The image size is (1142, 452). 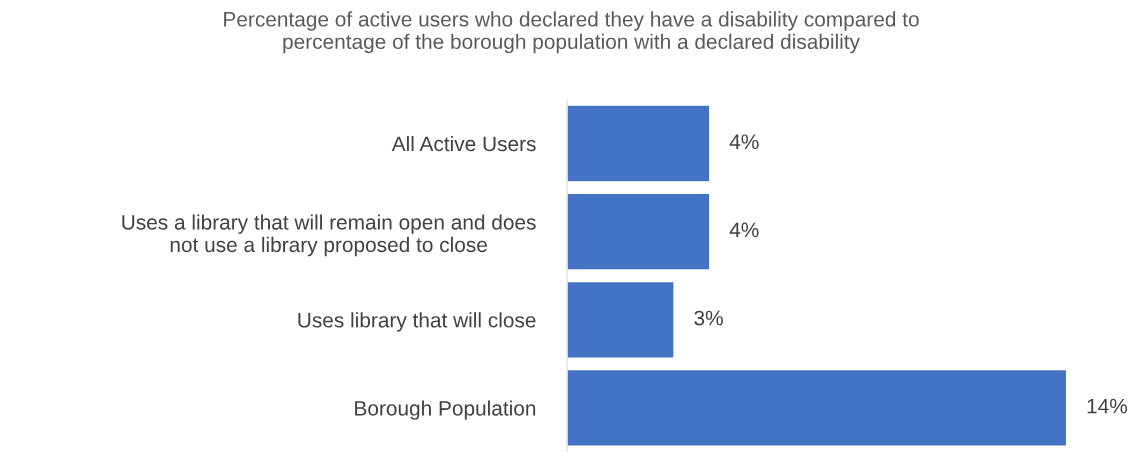 What do you see at coordinates (1107, 406) in the screenshot?
I see `data-label: 14%` at bounding box center [1107, 406].